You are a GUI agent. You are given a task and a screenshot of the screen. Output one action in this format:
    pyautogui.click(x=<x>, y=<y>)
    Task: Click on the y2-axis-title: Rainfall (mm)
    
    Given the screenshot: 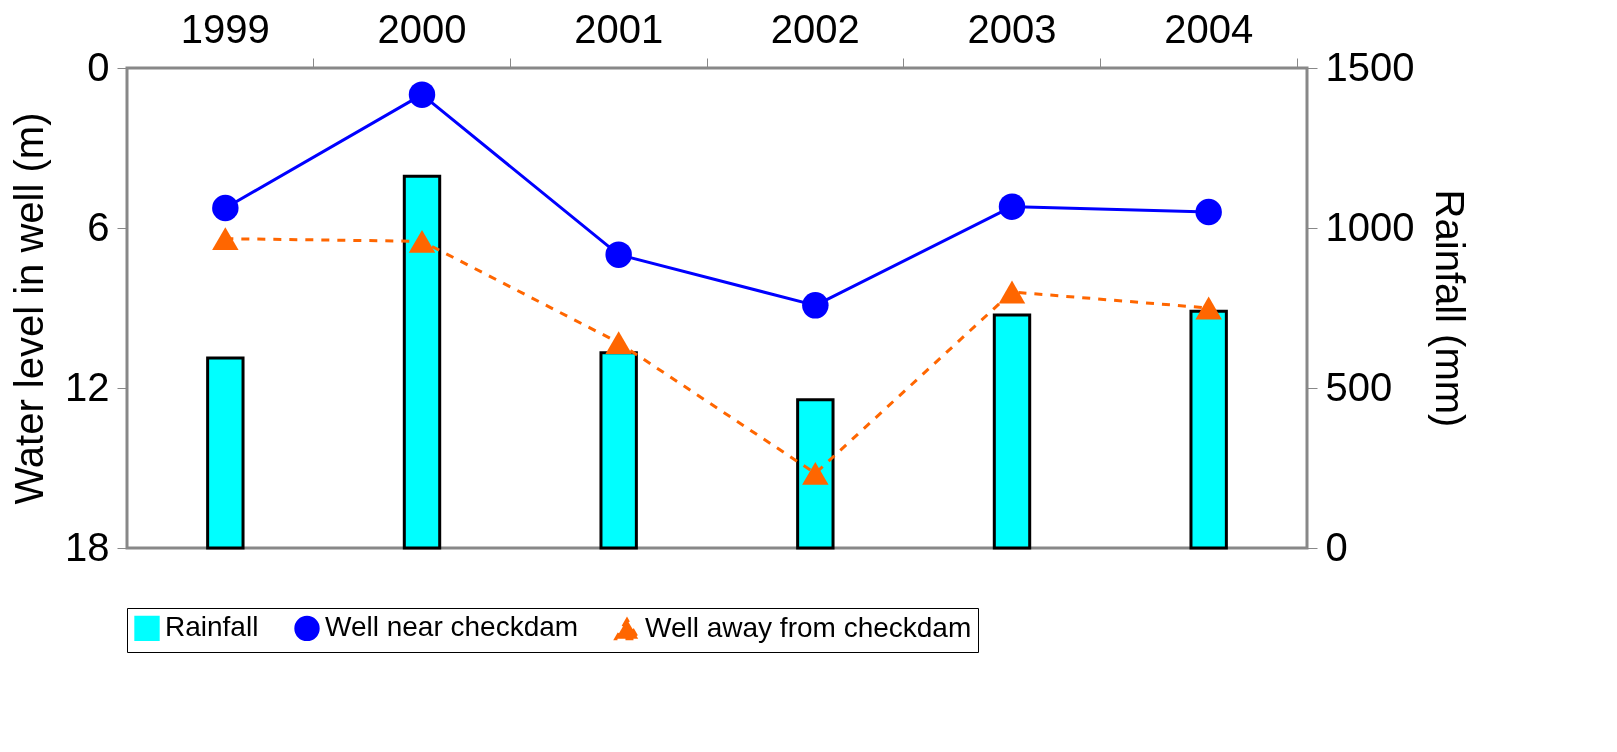 What is the action you would take?
    pyautogui.click(x=1450, y=308)
    